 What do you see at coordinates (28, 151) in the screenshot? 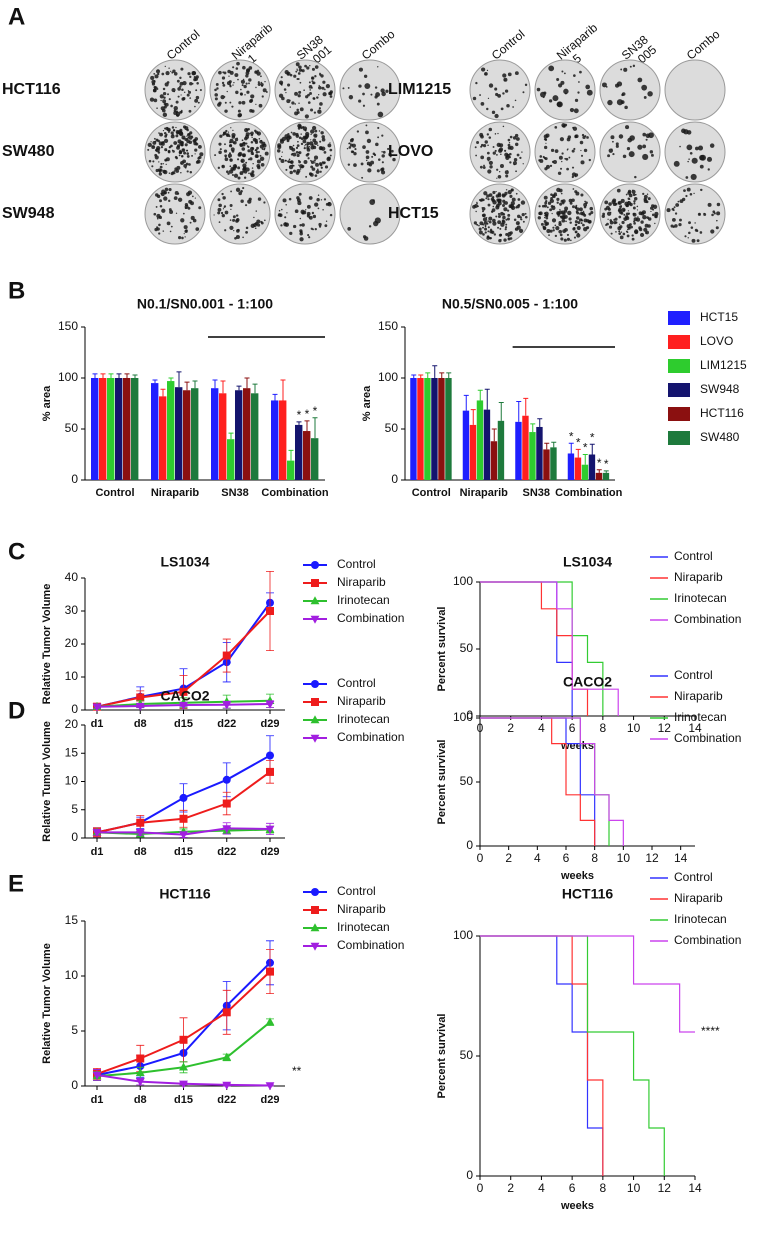
I see `row-label: SW480` at bounding box center [28, 151].